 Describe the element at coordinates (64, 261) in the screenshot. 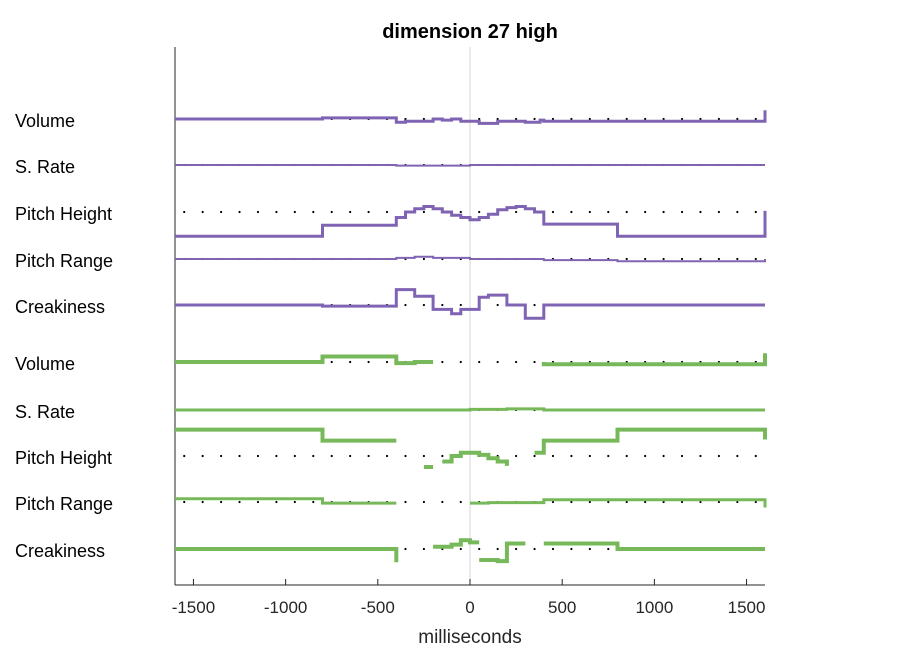

I see `row-label: Pitch Range` at that location.